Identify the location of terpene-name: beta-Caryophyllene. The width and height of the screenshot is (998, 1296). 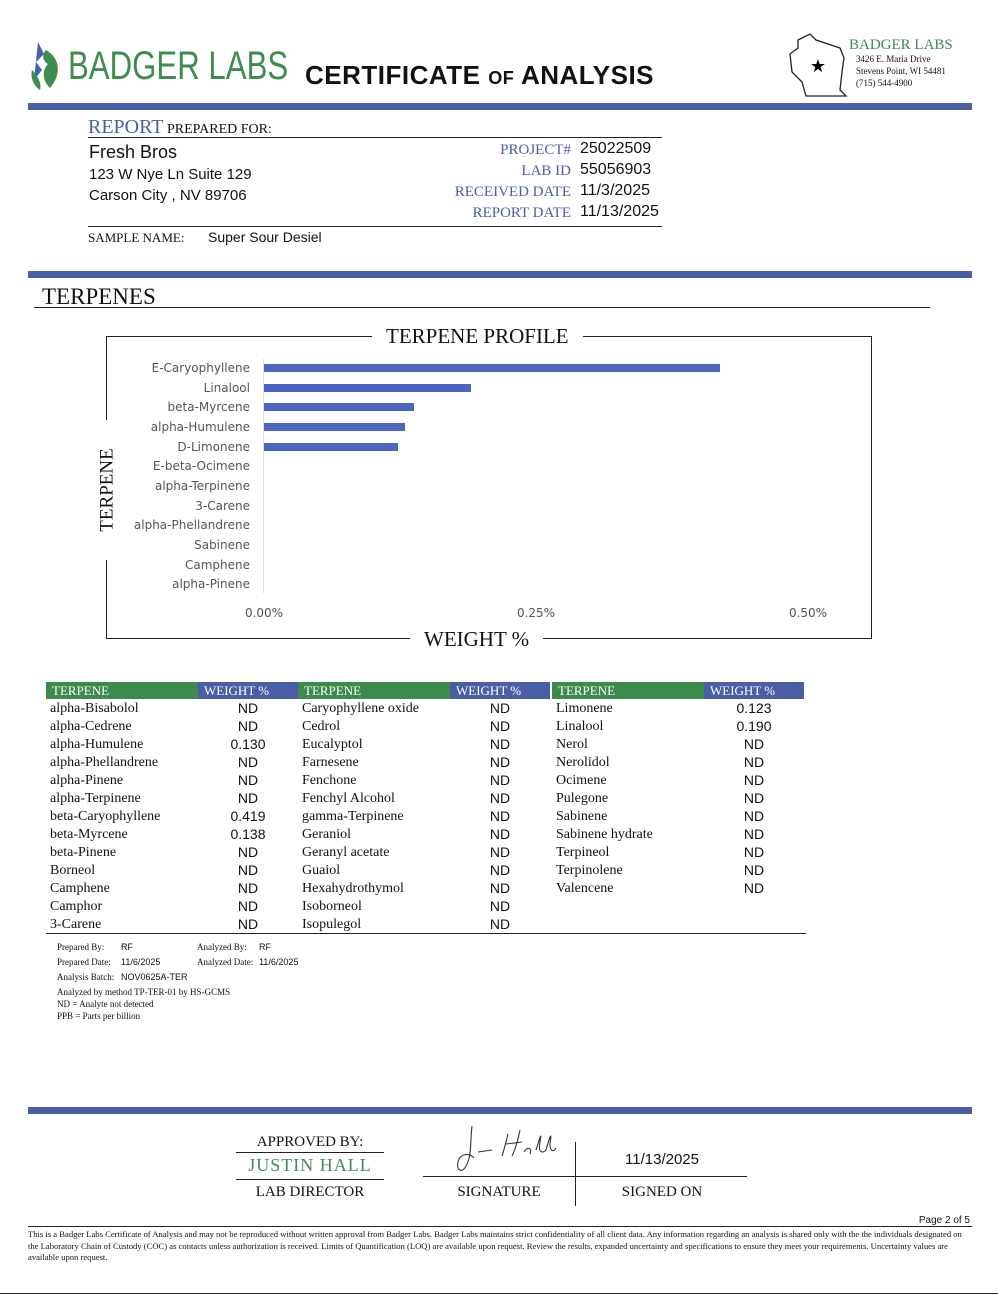
(105, 816).